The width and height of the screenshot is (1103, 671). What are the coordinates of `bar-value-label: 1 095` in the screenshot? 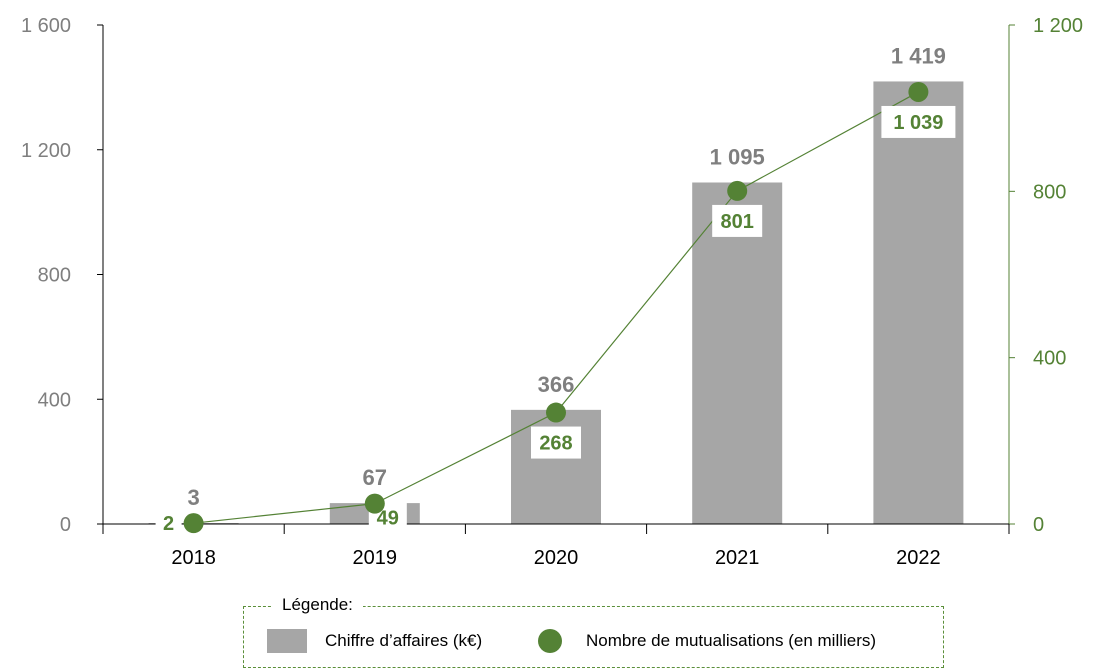 It's located at (737, 156).